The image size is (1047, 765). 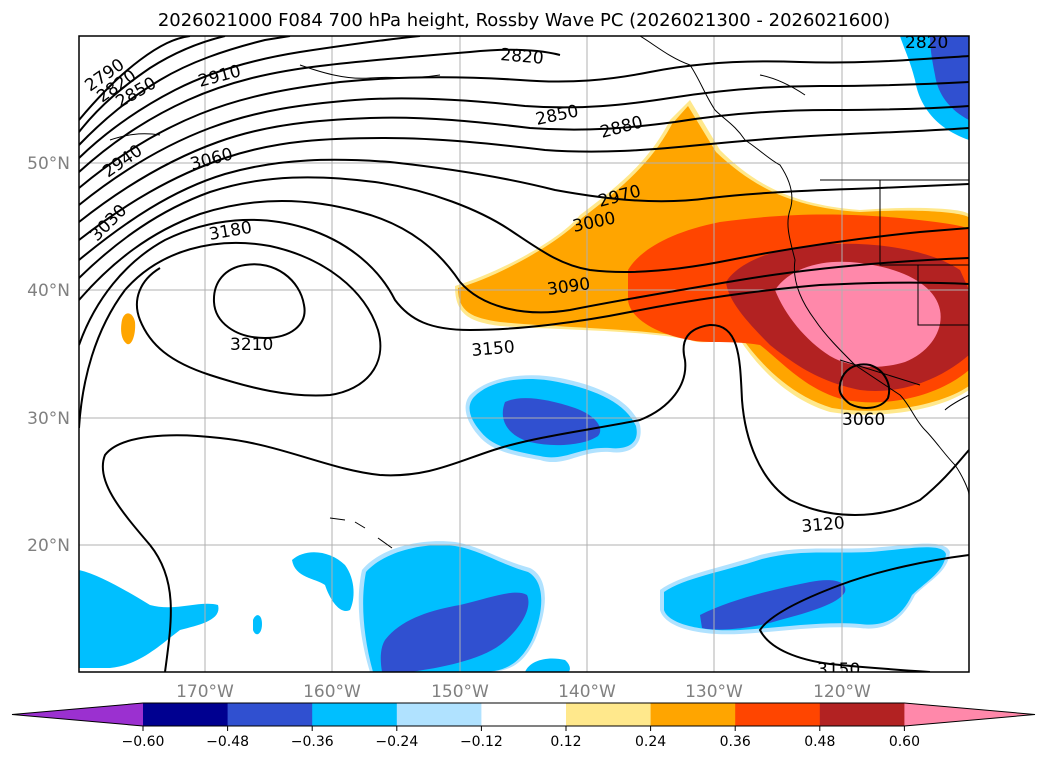 I want to click on contour-3150-main, so click(x=524, y=282).